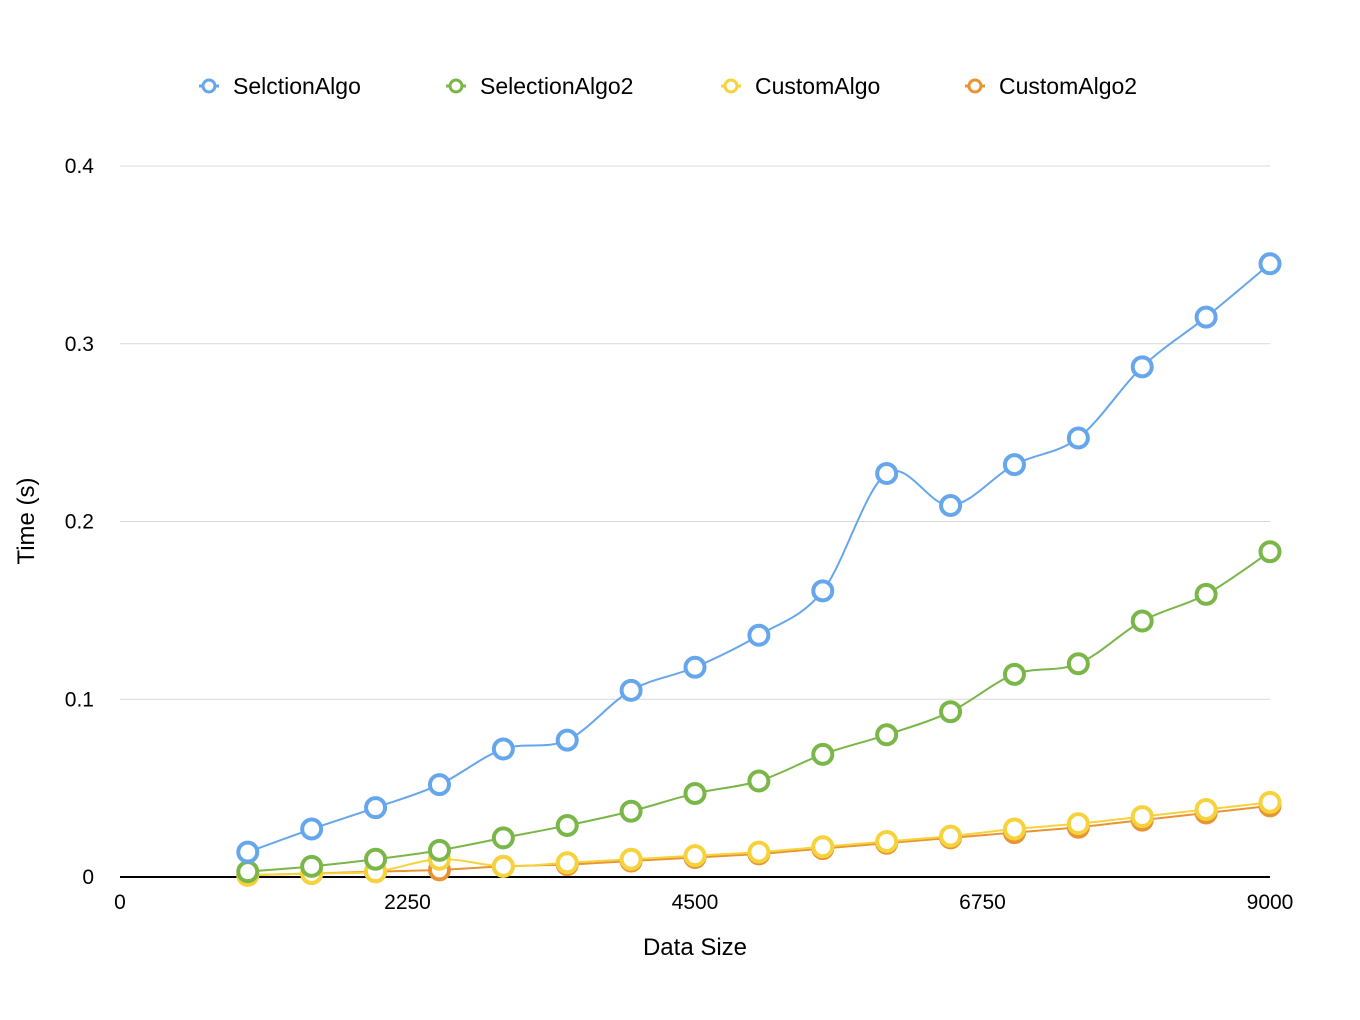  Describe the element at coordinates (79, 344) in the screenshot. I see `y-tick-label: 0.3` at that location.